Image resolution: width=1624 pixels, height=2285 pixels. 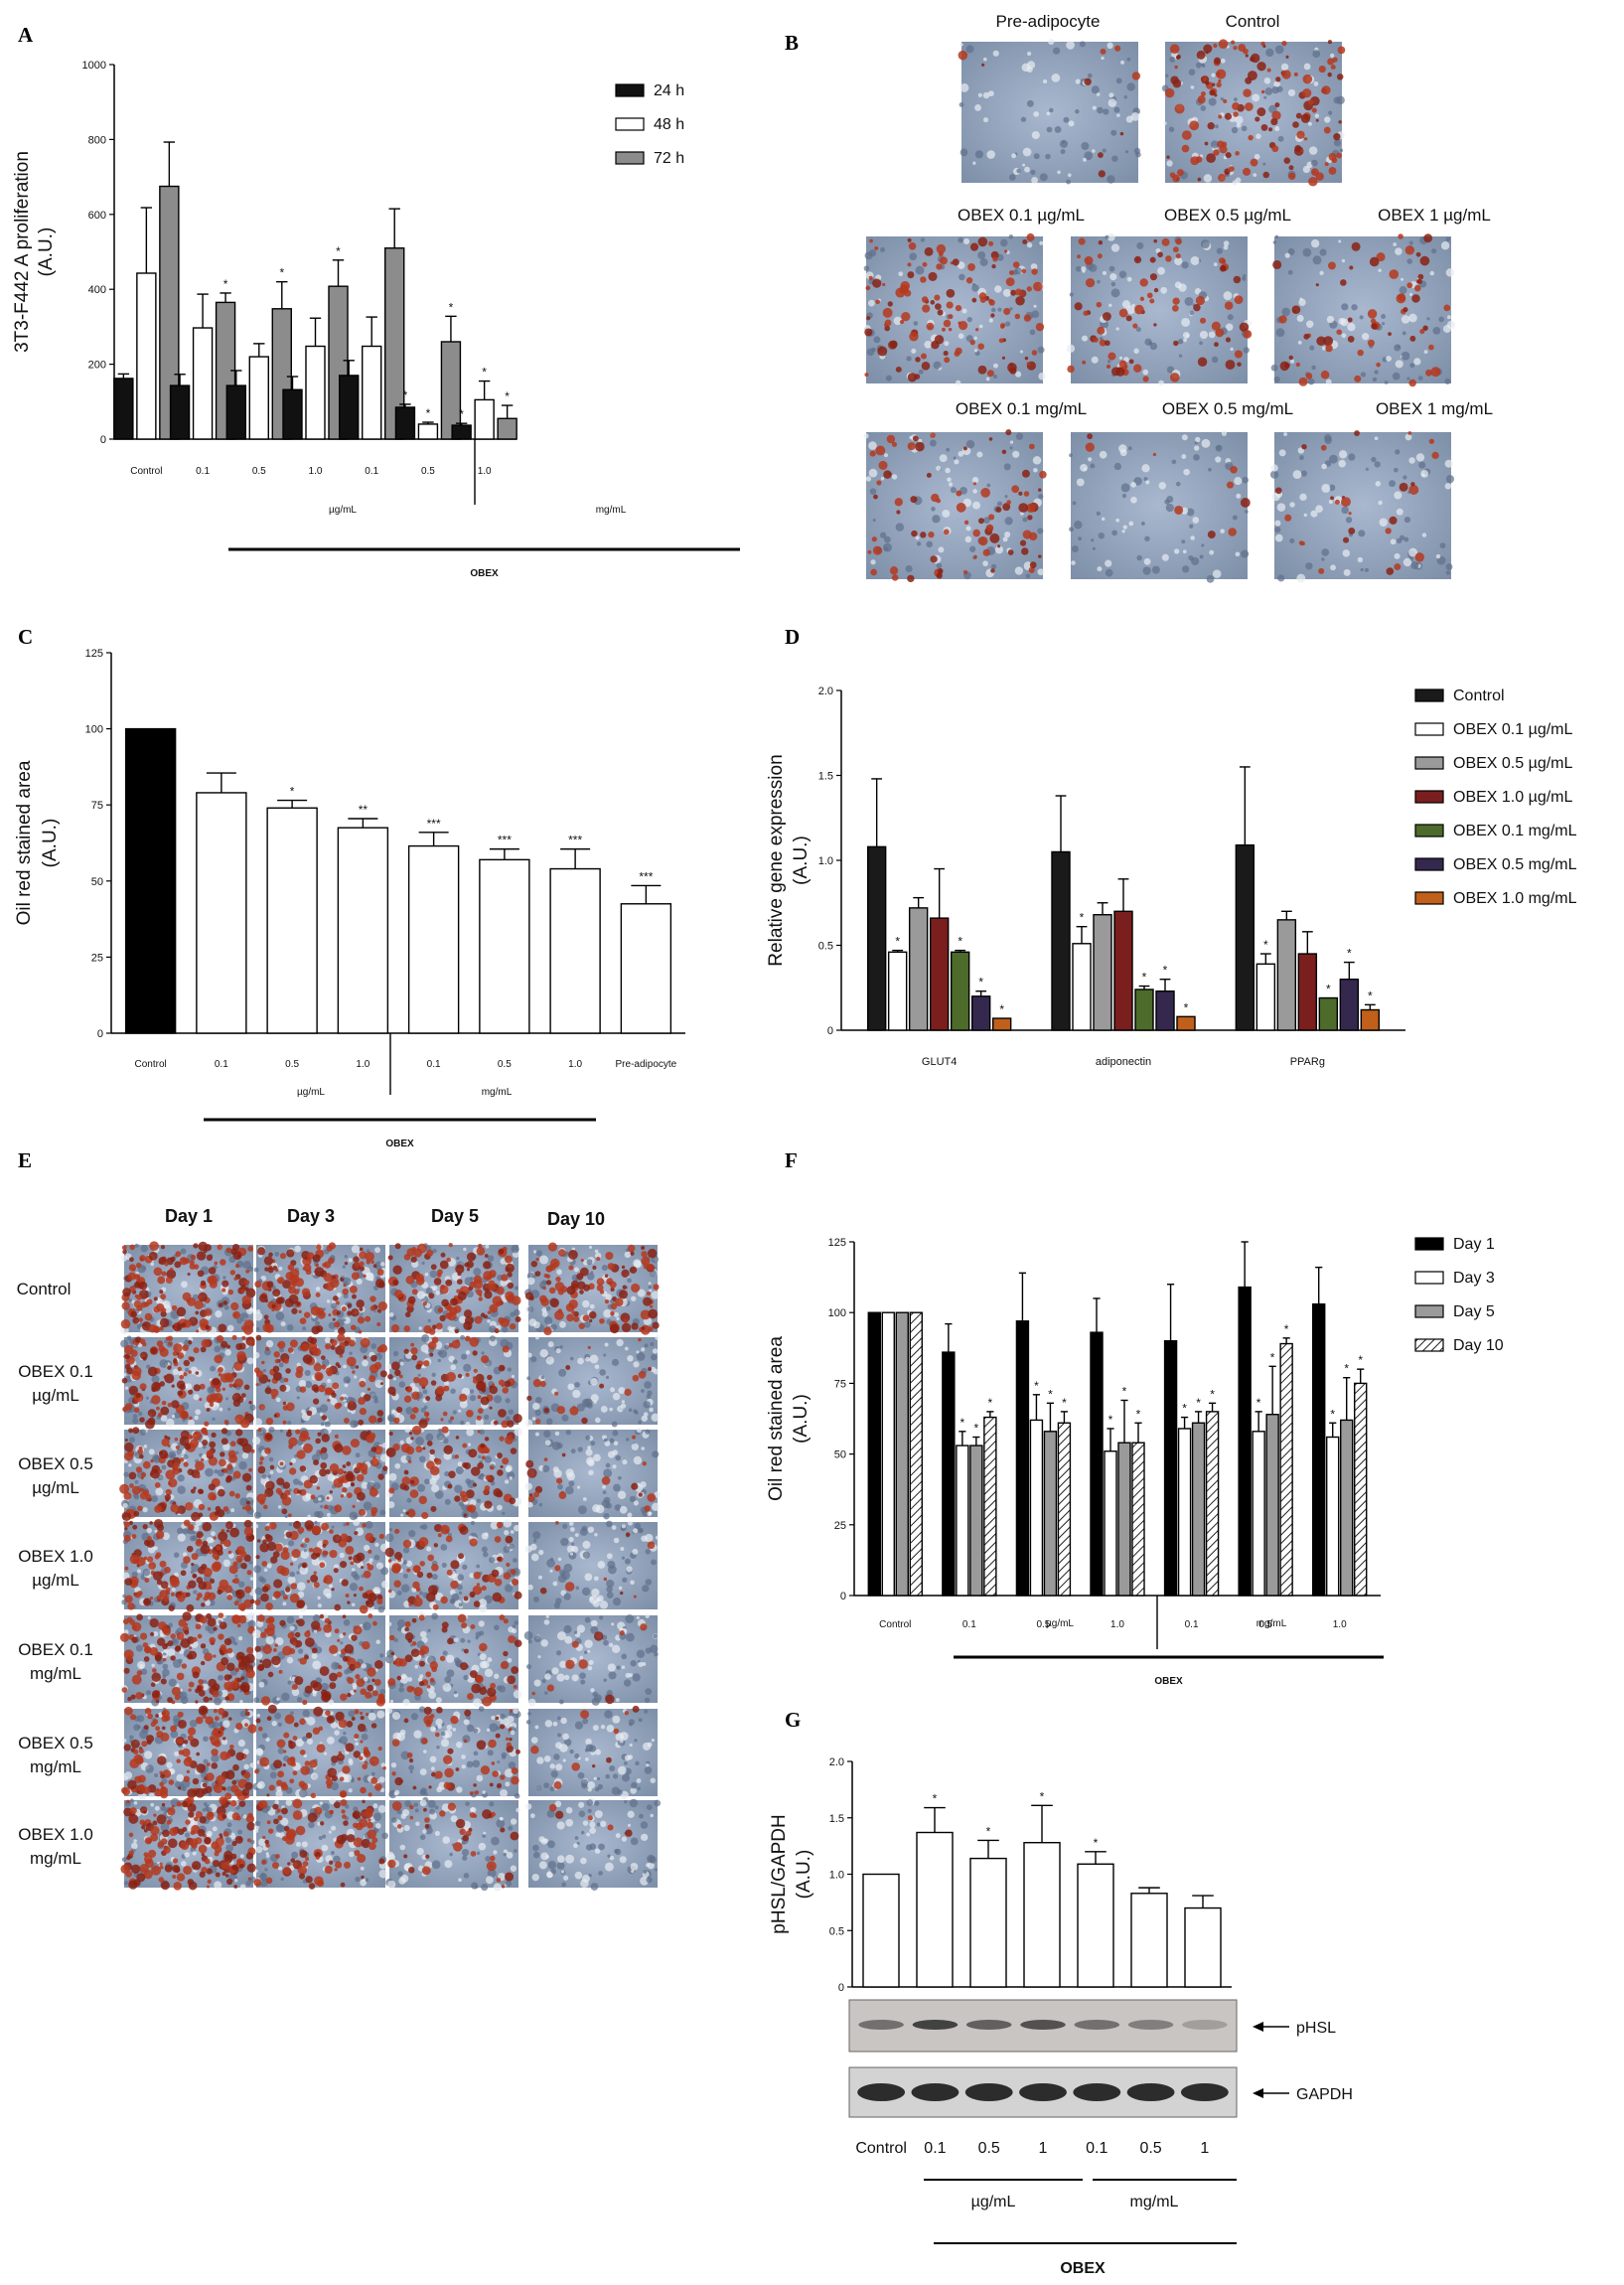 I want to click on y-axis-title: Oil red stained area, so click(x=776, y=1418).